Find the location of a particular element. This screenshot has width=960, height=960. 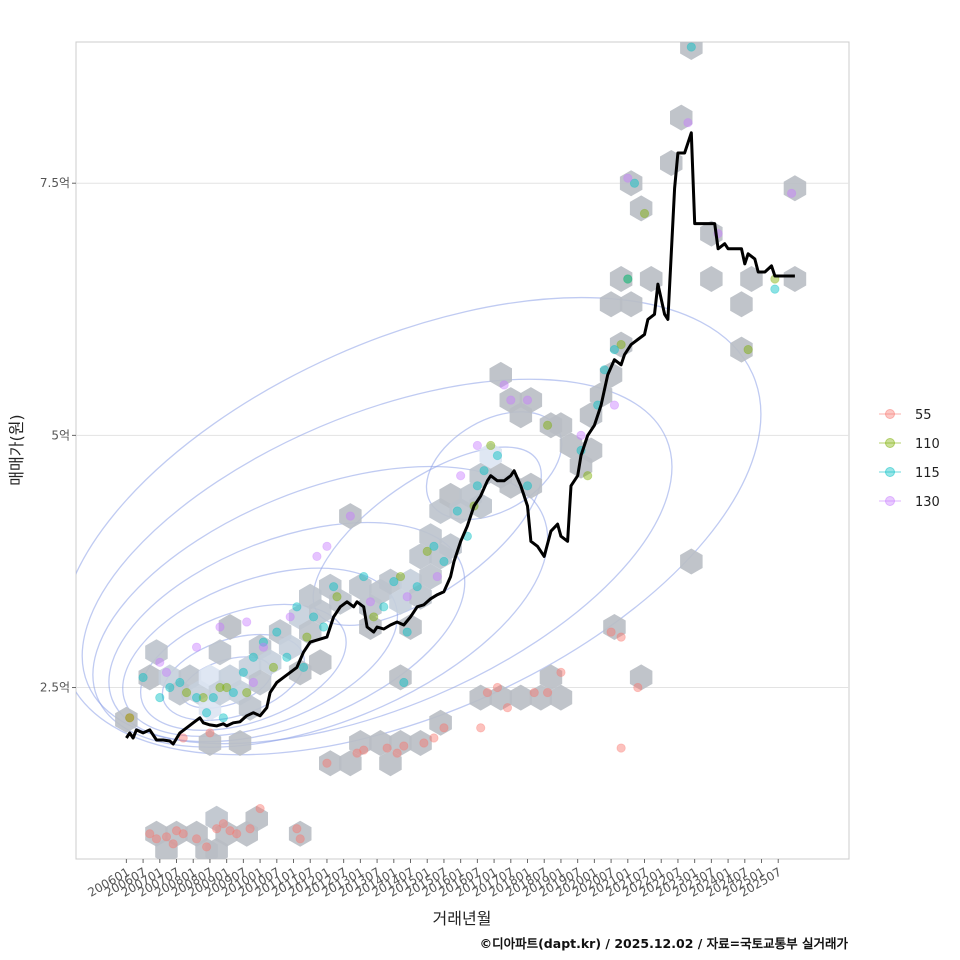

legend: 55 110 115 130 is located at coordinates (909, 459).